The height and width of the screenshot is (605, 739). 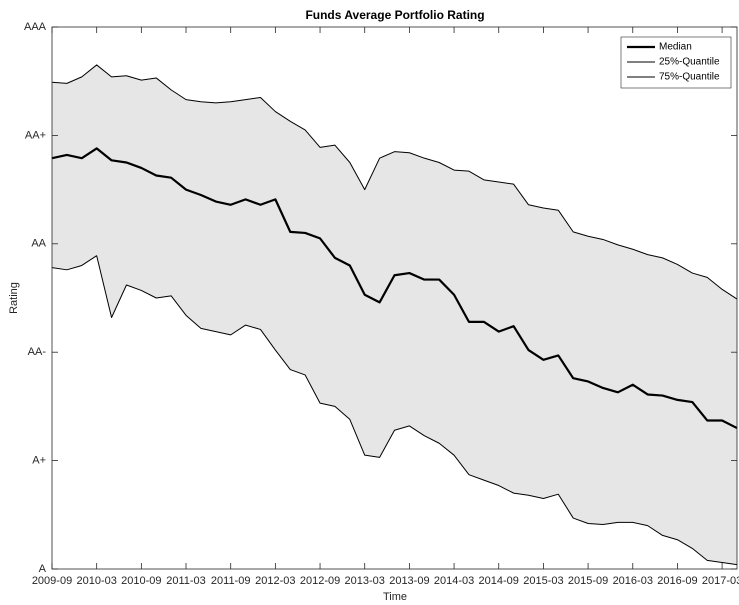 I want to click on x-tick-label: 2015-09, so click(x=588, y=581).